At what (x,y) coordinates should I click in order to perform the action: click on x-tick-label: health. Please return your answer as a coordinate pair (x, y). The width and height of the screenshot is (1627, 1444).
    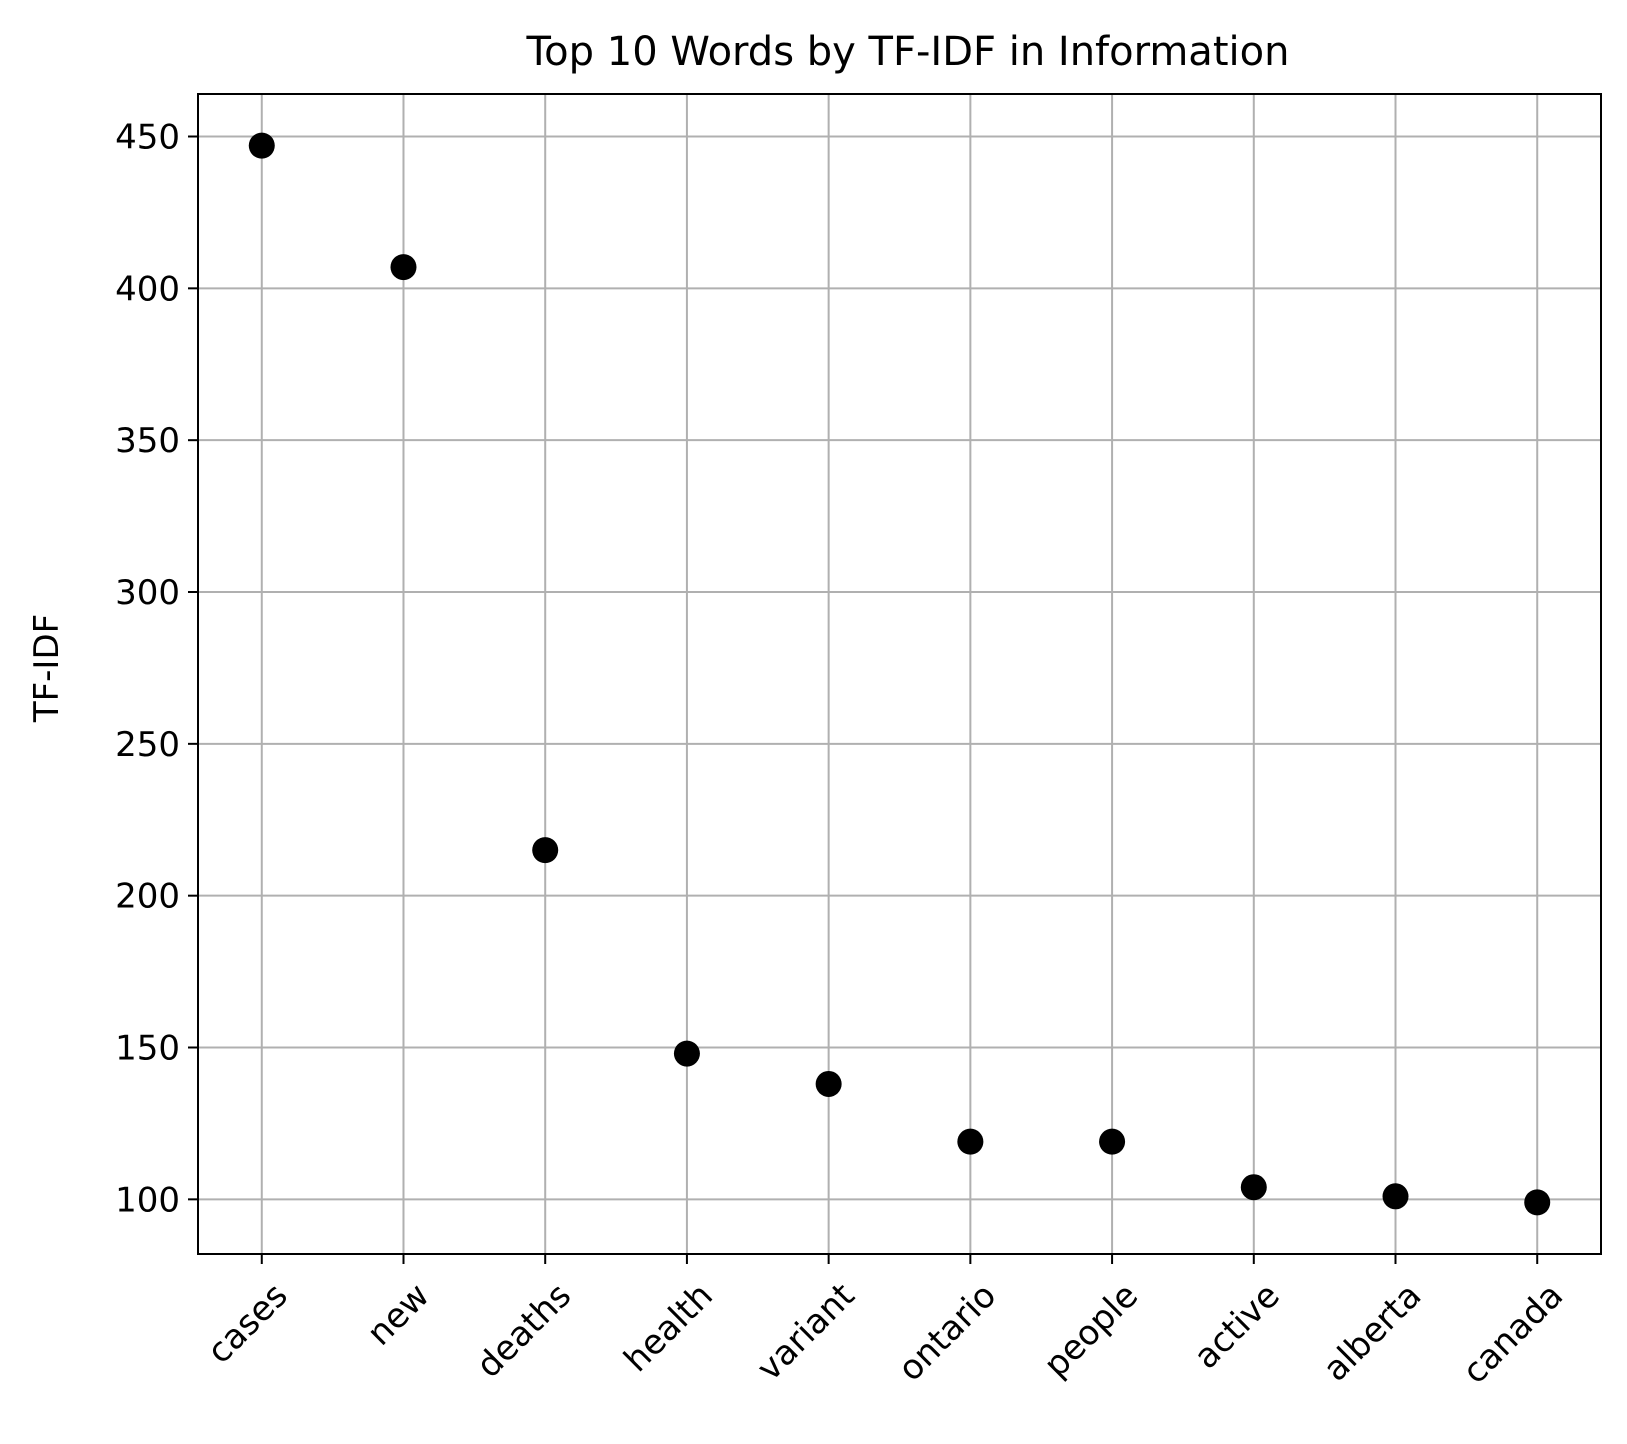
    Looking at the image, I should click on (668, 1328).